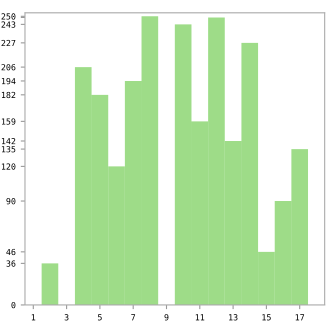 The height and width of the screenshot is (321, 333). I want to click on y-tick-label: 227, so click(9, 43).